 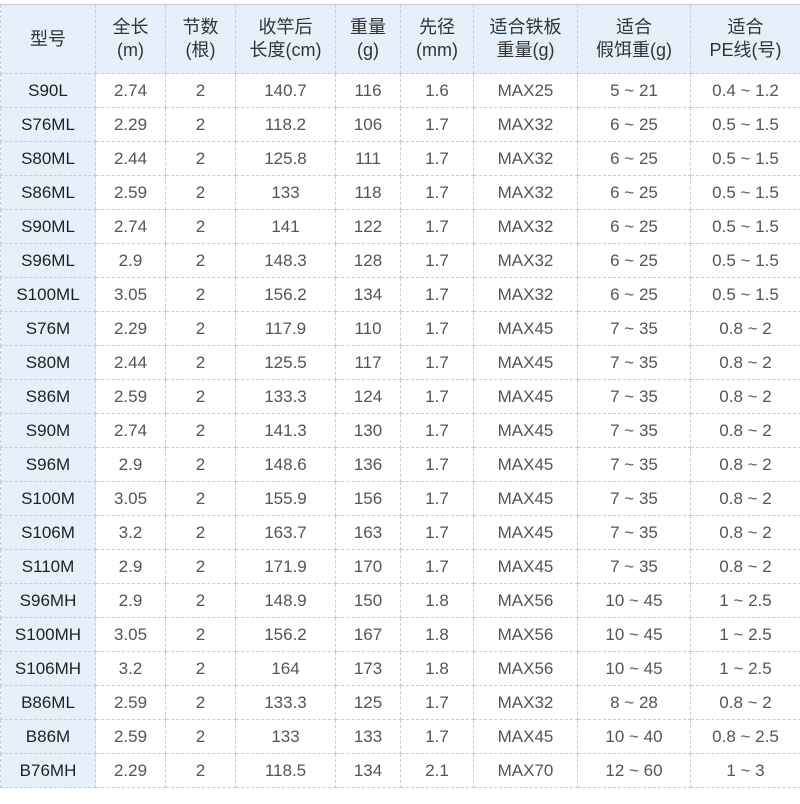 What do you see at coordinates (48, 295) in the screenshot?
I see `model-cell: S100ML` at bounding box center [48, 295].